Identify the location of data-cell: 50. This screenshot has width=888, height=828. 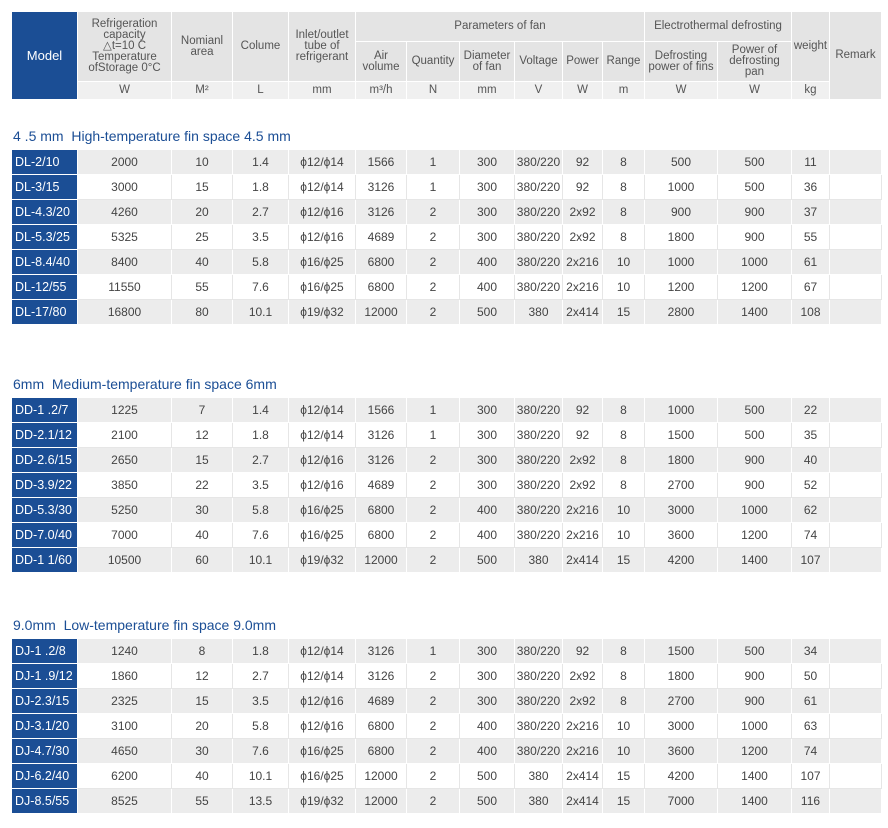
(811, 676).